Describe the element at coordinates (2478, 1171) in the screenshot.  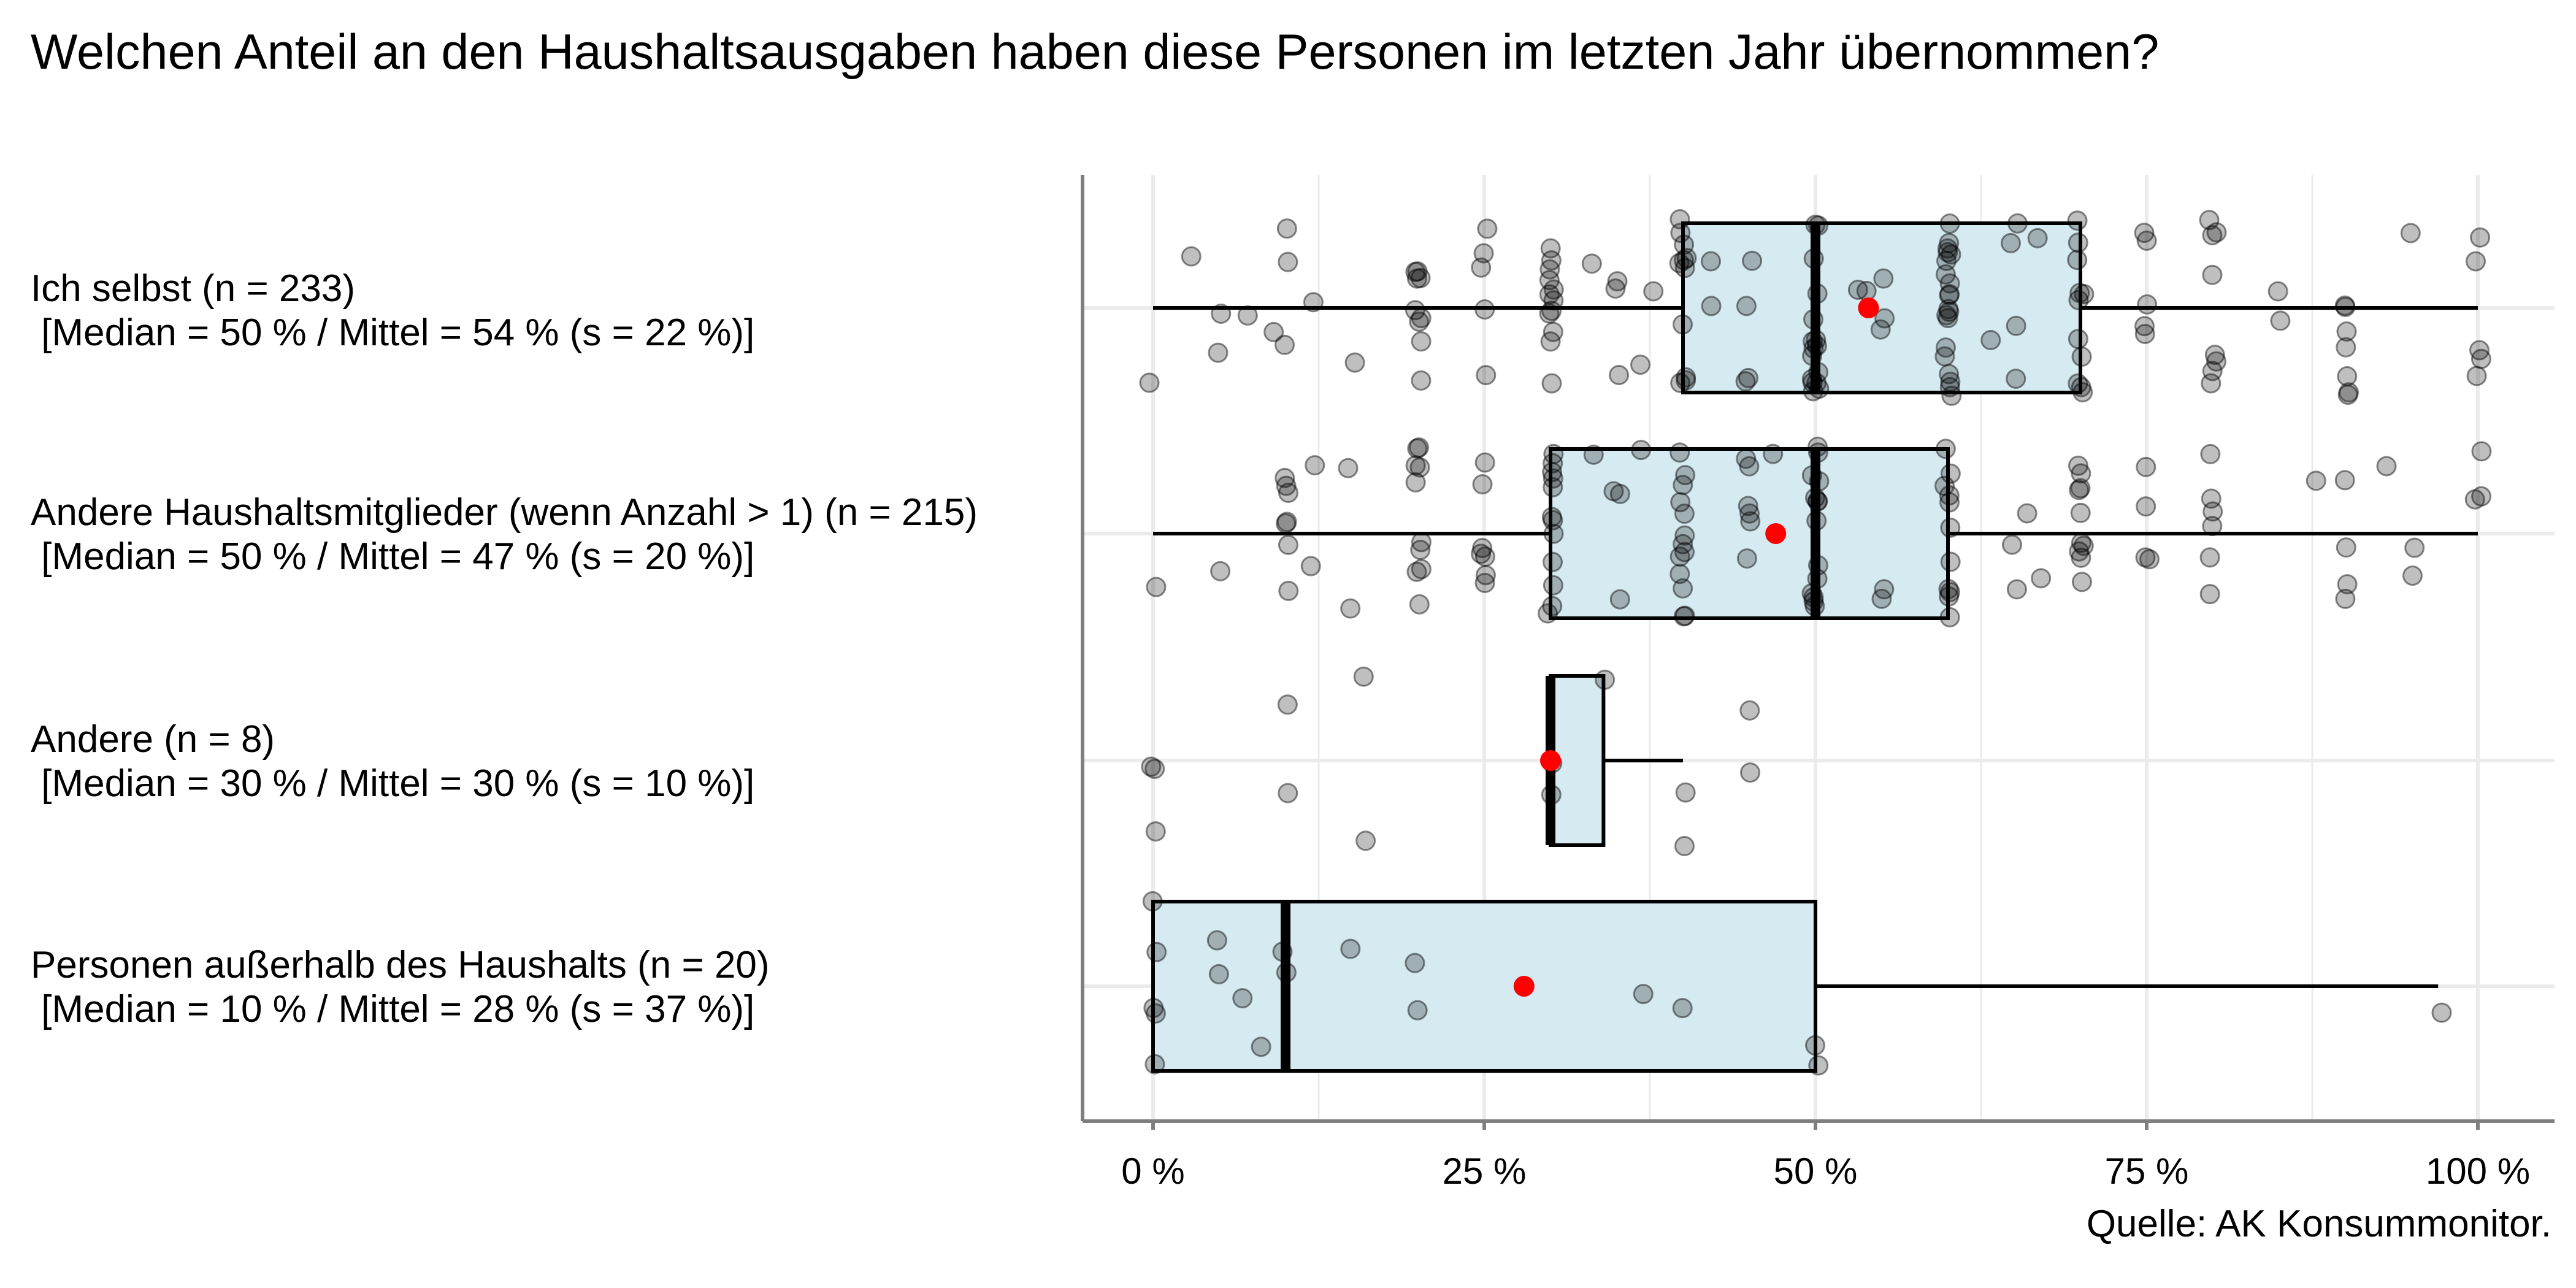
I see `x-tick-label: 100 %` at that location.